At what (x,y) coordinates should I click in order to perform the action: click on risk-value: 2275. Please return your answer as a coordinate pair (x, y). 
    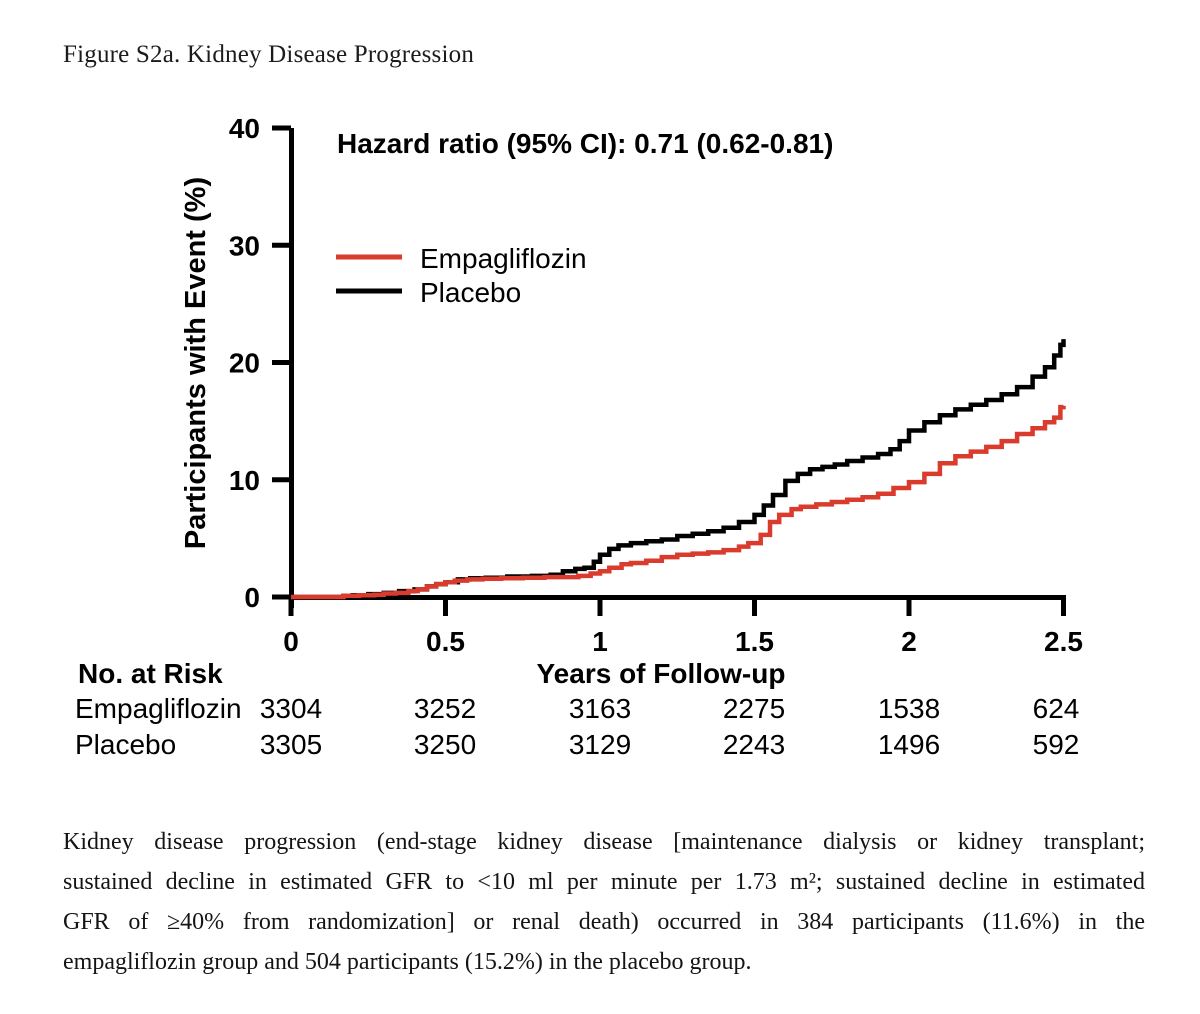
    Looking at the image, I should click on (754, 708).